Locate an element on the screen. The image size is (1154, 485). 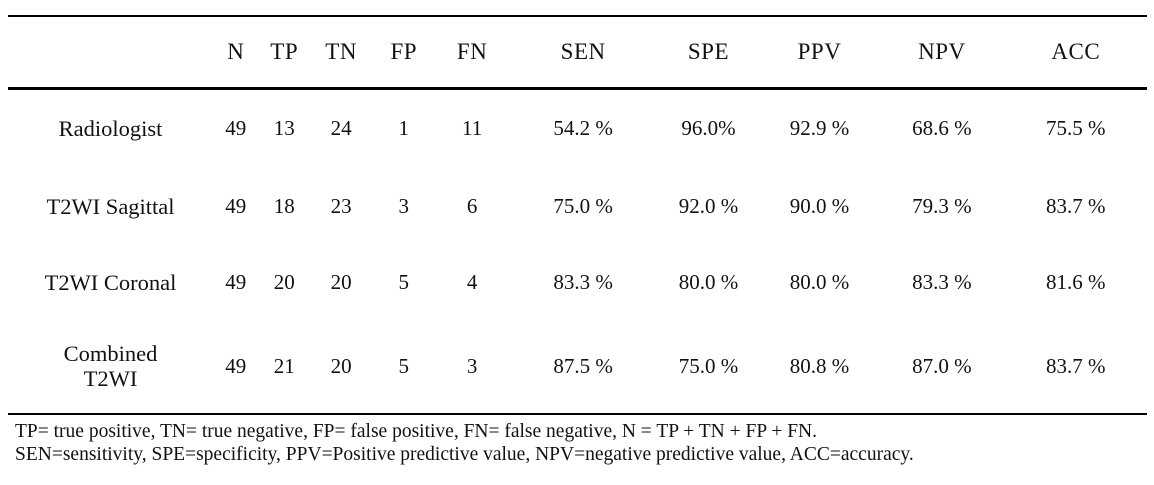
cell-fn: 4 is located at coordinates (472, 282).